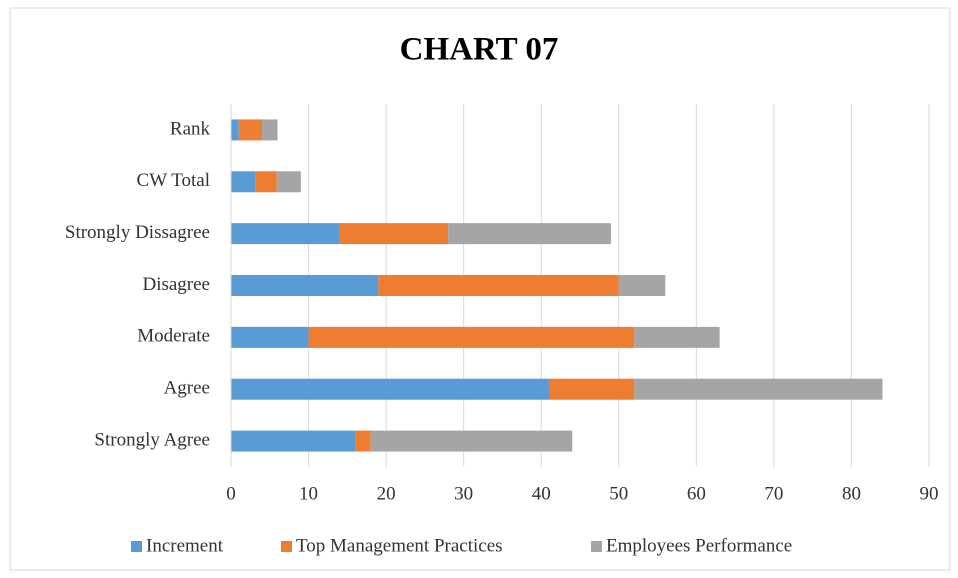  Describe the element at coordinates (929, 493) in the screenshot. I see `x-tick-label: 90` at that location.